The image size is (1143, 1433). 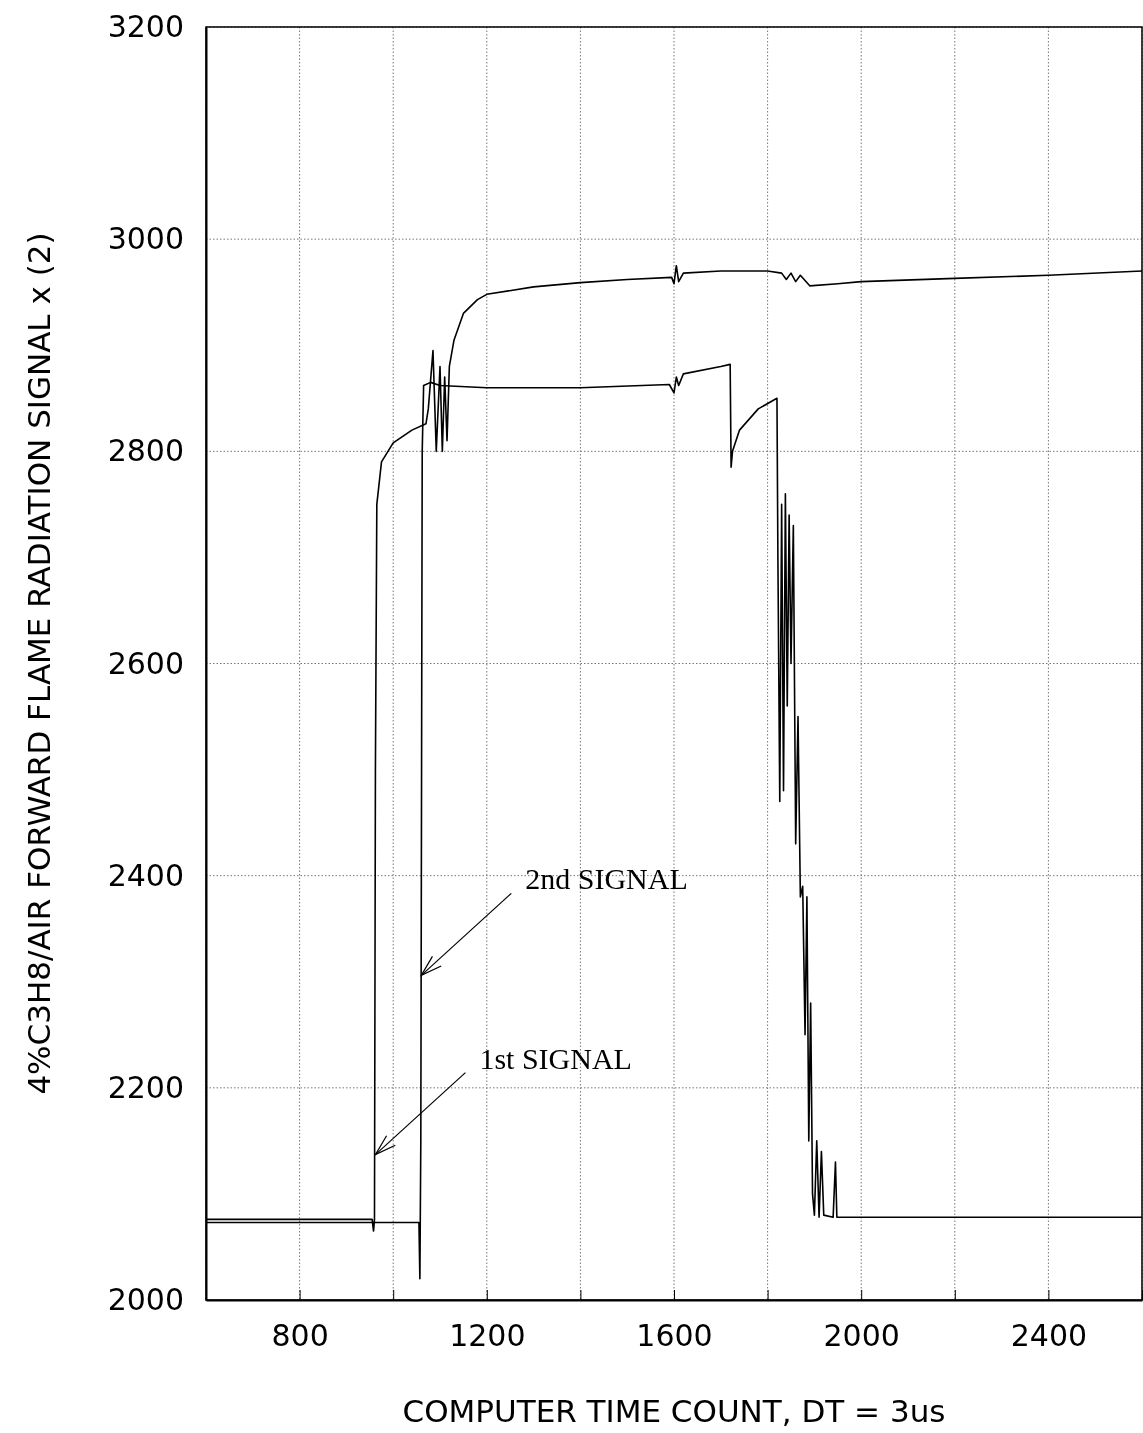 What do you see at coordinates (145, 1300) in the screenshot?
I see `y-tick-label: 2000` at bounding box center [145, 1300].